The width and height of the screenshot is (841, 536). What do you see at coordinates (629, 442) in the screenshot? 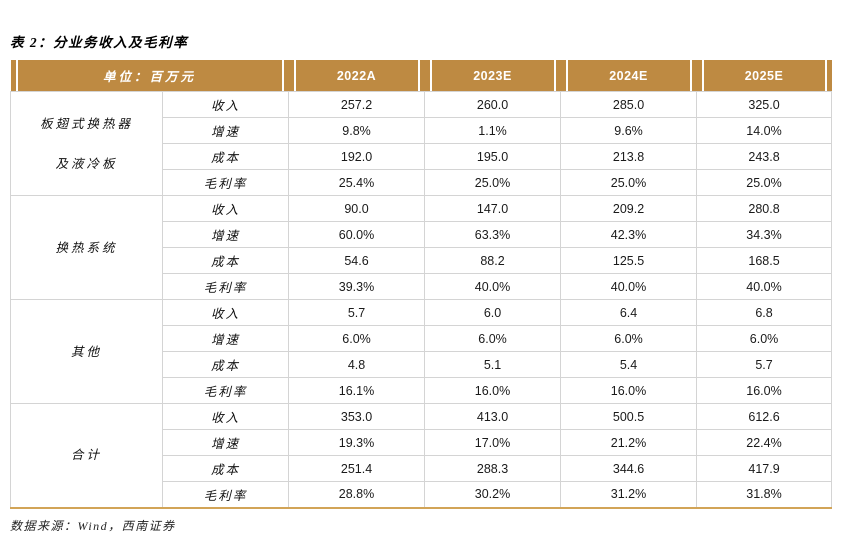
I see `value-cell: 21.2%` at bounding box center [629, 442].